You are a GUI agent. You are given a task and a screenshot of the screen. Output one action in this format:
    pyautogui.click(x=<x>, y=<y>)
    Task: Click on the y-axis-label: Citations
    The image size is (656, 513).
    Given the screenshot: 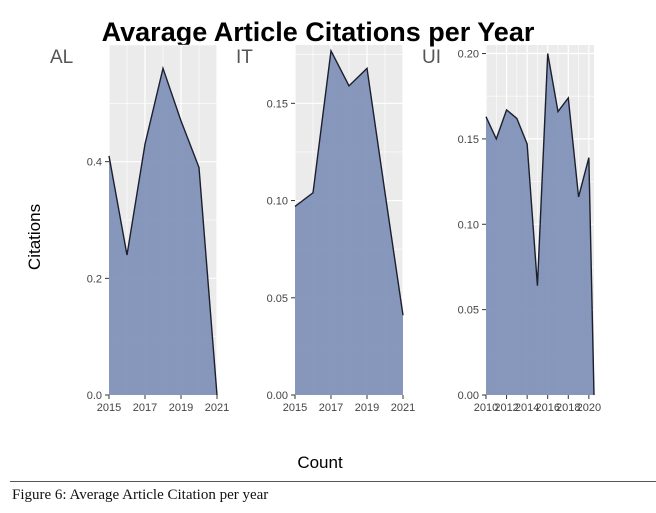 What is the action you would take?
    pyautogui.click(x=34, y=237)
    